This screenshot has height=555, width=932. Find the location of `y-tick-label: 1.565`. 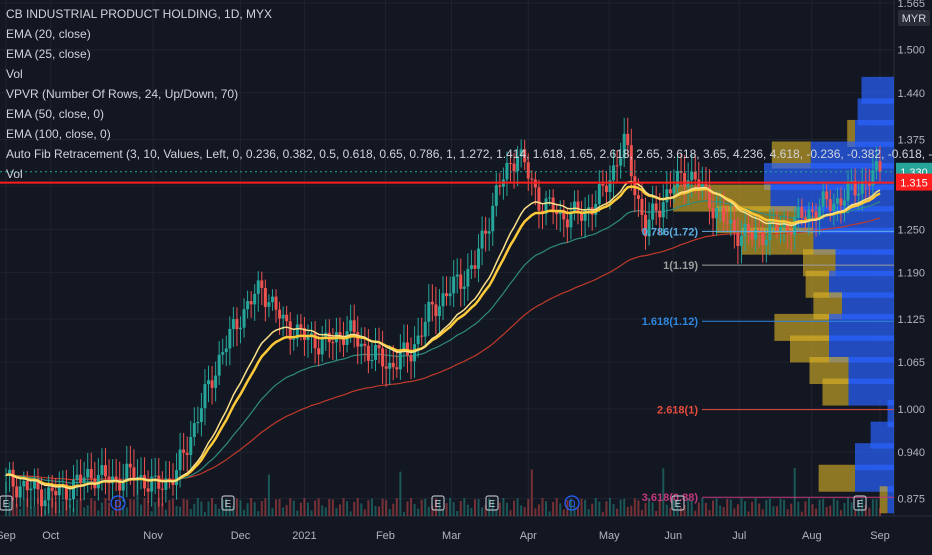

y-tick-label: 1.565 is located at coordinates (911, 5).